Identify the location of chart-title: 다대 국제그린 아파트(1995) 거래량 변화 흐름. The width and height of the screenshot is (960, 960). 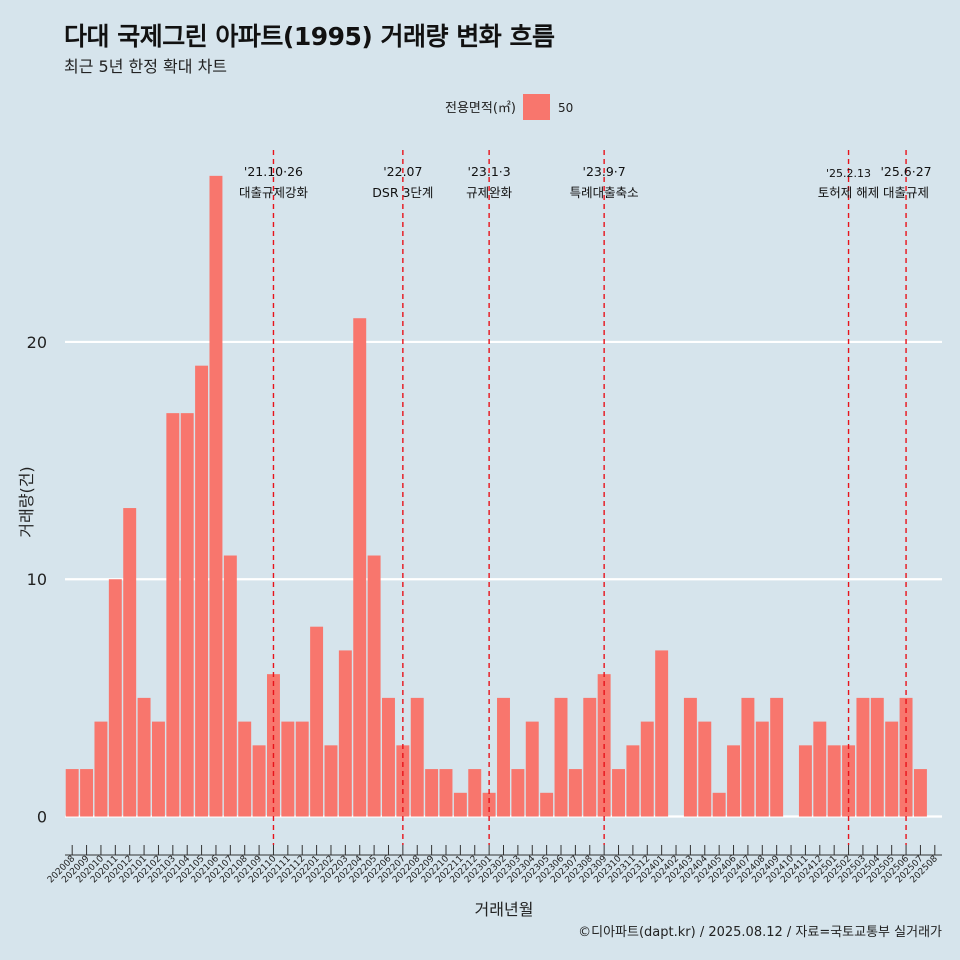
(309, 36).